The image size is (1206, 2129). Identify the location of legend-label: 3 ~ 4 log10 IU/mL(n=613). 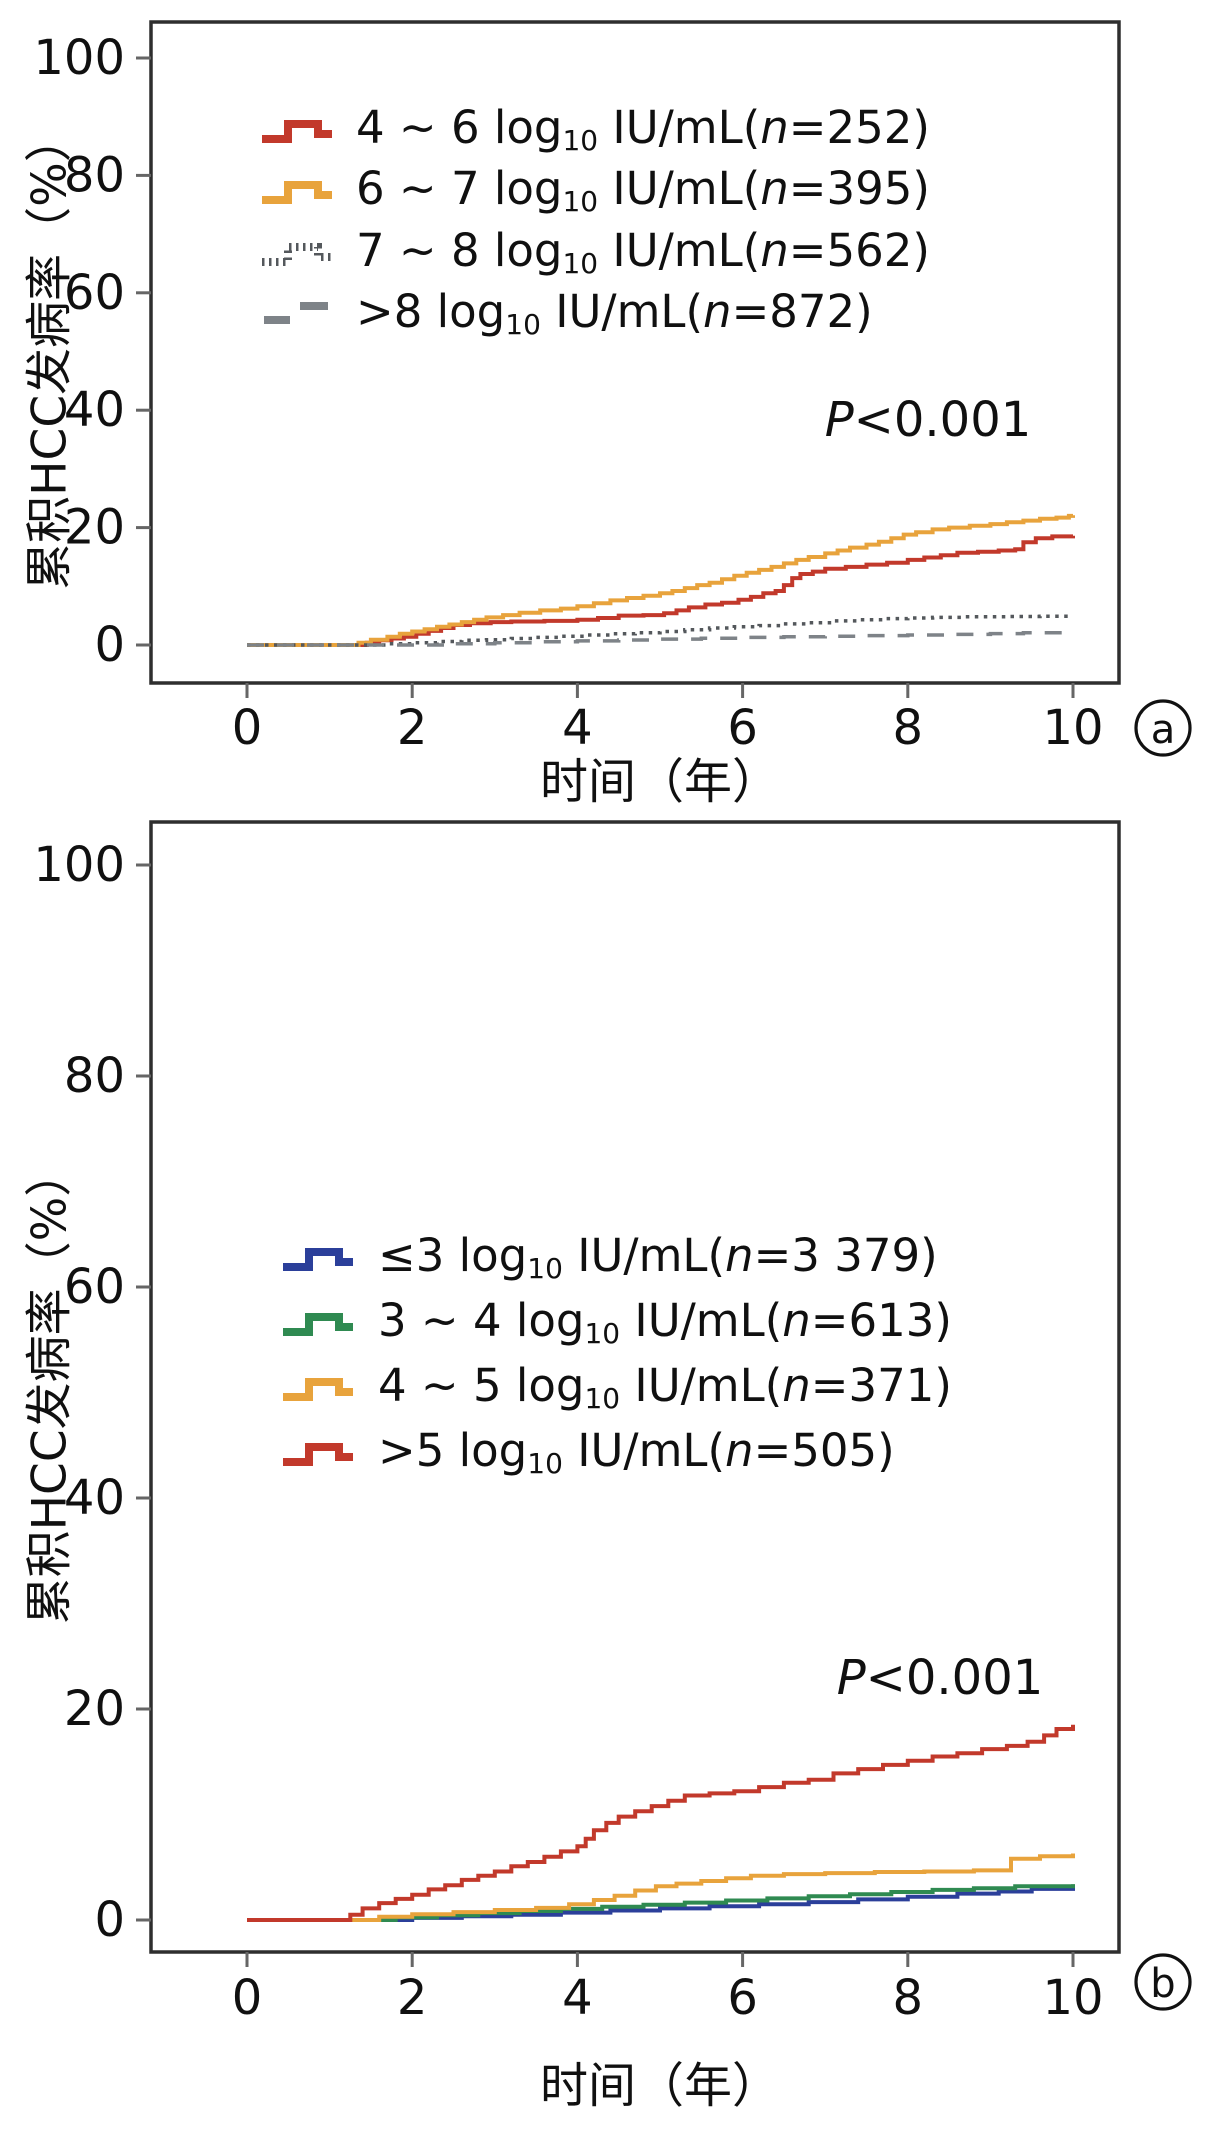
(665, 1322).